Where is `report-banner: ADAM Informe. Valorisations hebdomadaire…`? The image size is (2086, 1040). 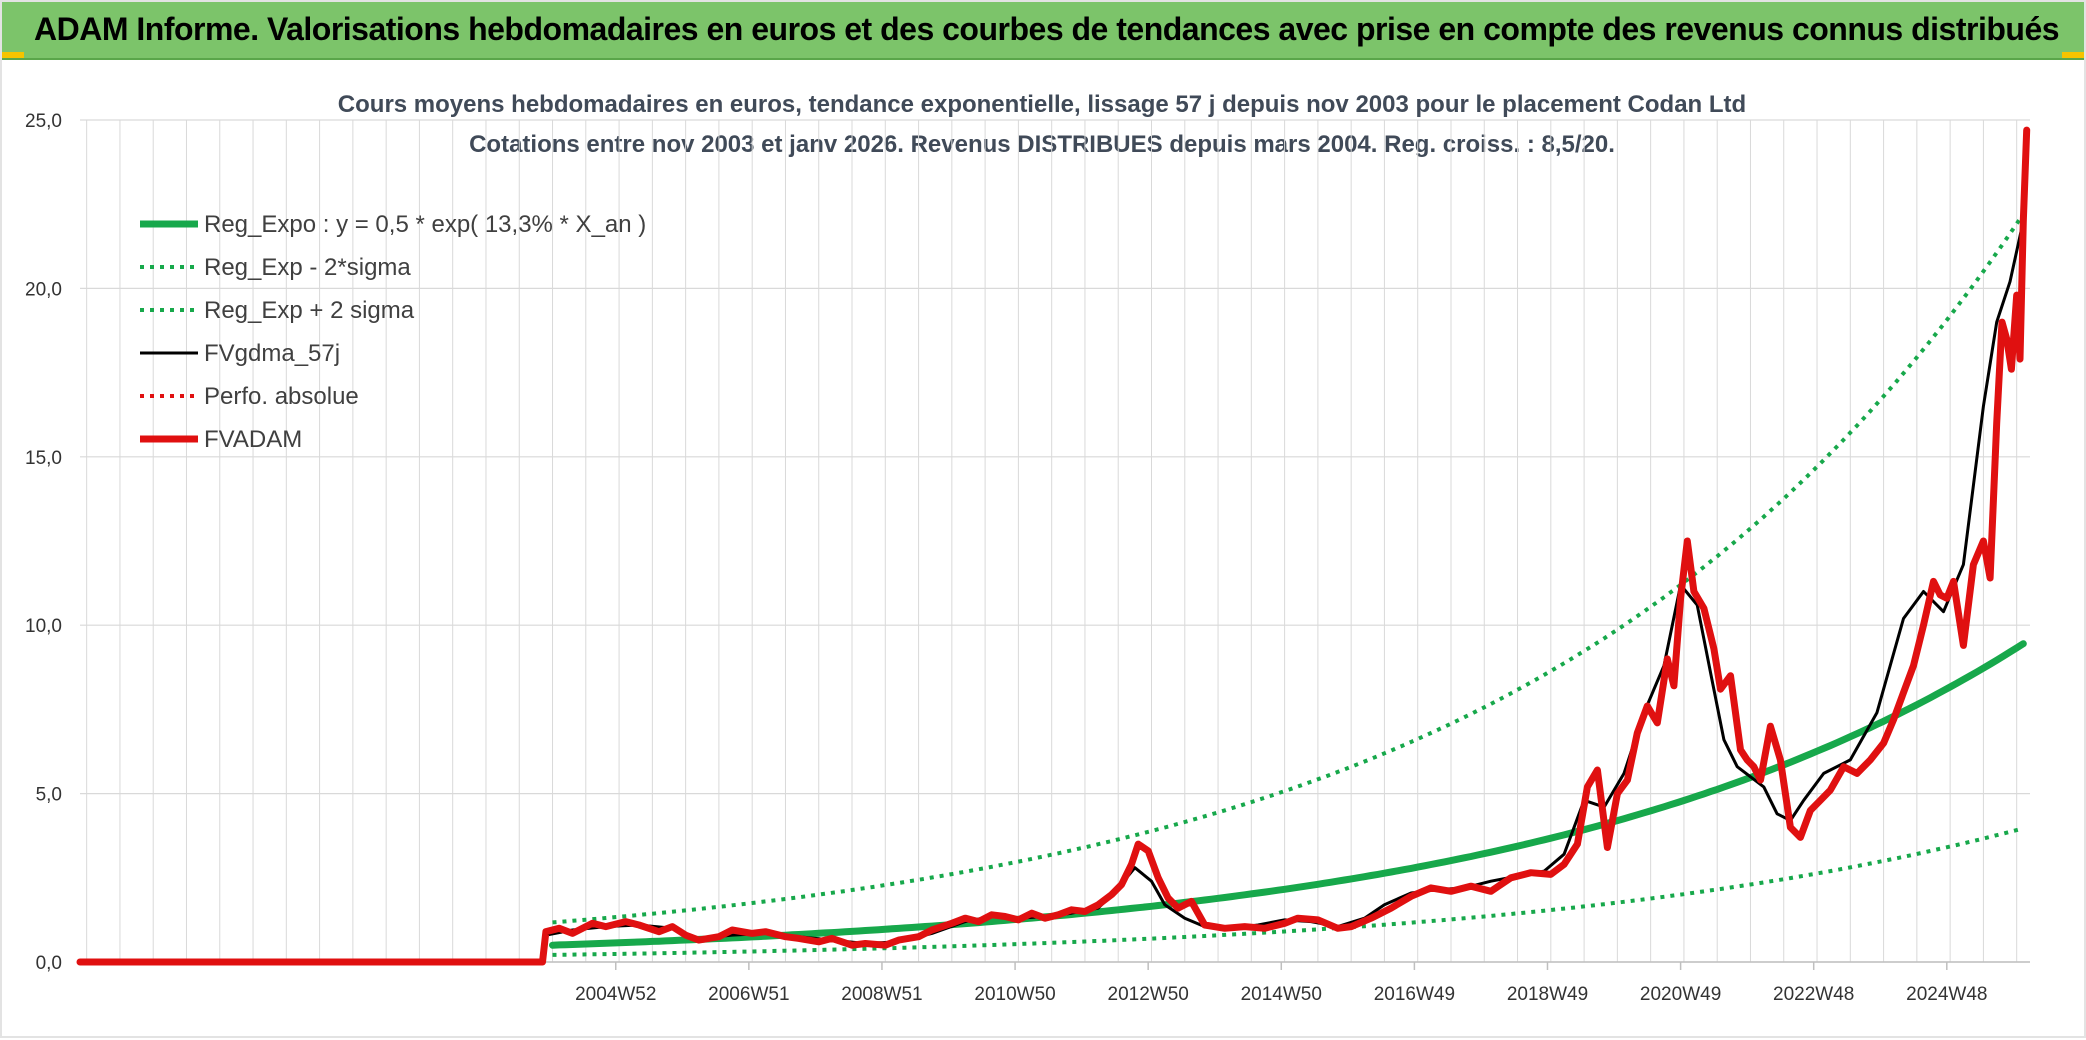 report-banner: ADAM Informe. Valorisations hebdomadaire… is located at coordinates (1043, 31).